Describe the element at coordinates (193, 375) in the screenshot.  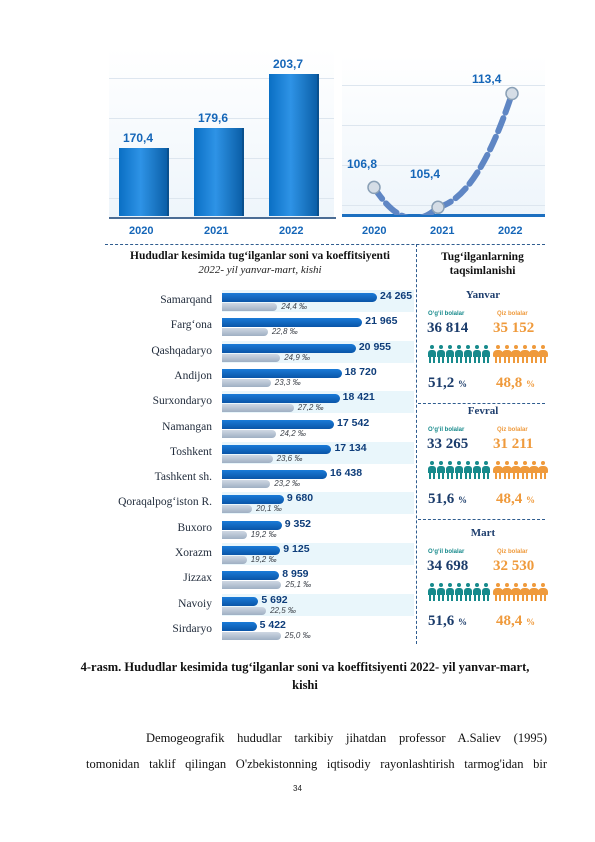
I see `region-name: Andijon` at that location.